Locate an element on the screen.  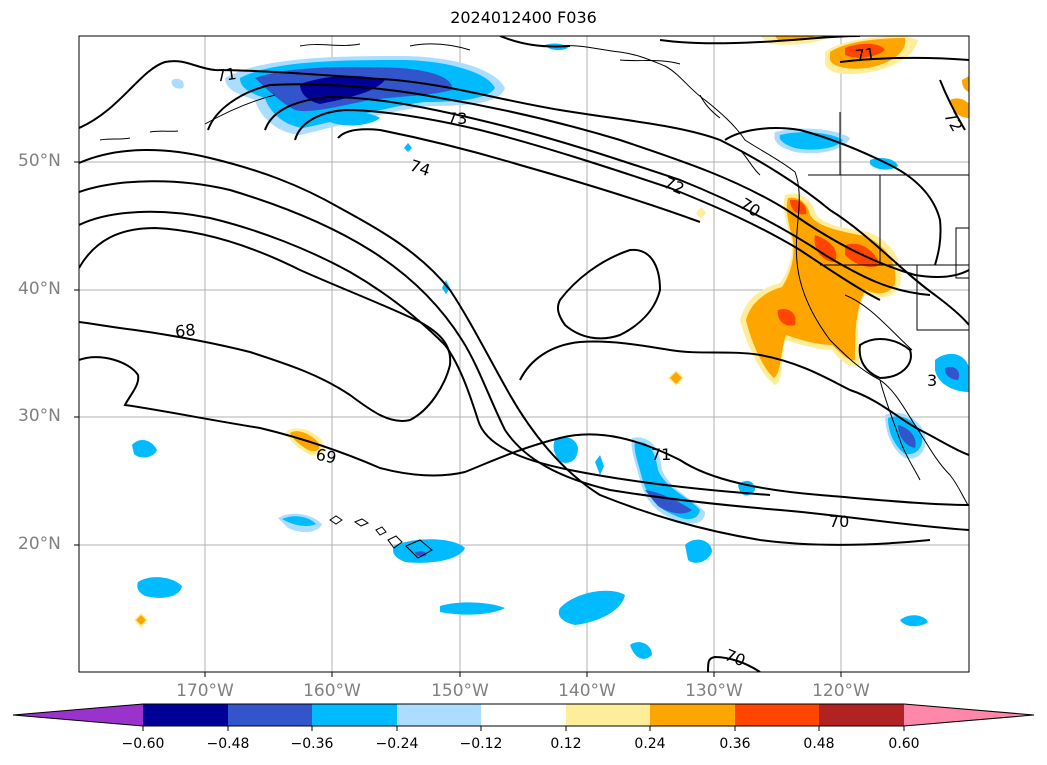
colorbar-left-extension is located at coordinates (78, 715).